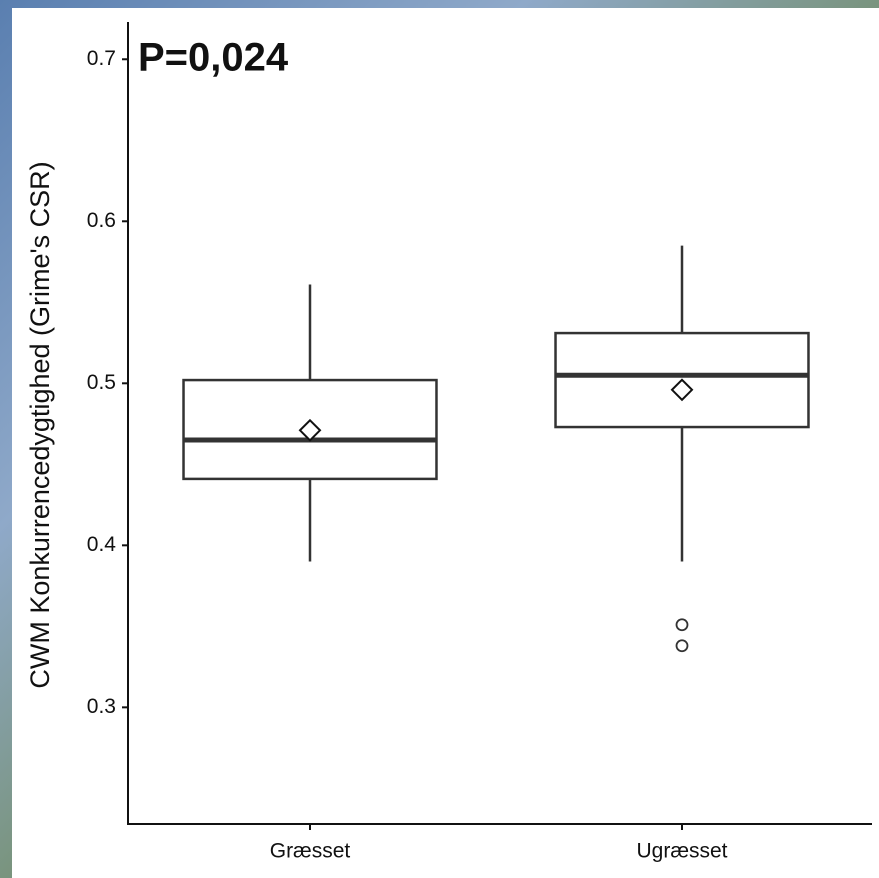 This screenshot has width=879, height=878. I want to click on annotation: P=0,024, so click(213, 58).